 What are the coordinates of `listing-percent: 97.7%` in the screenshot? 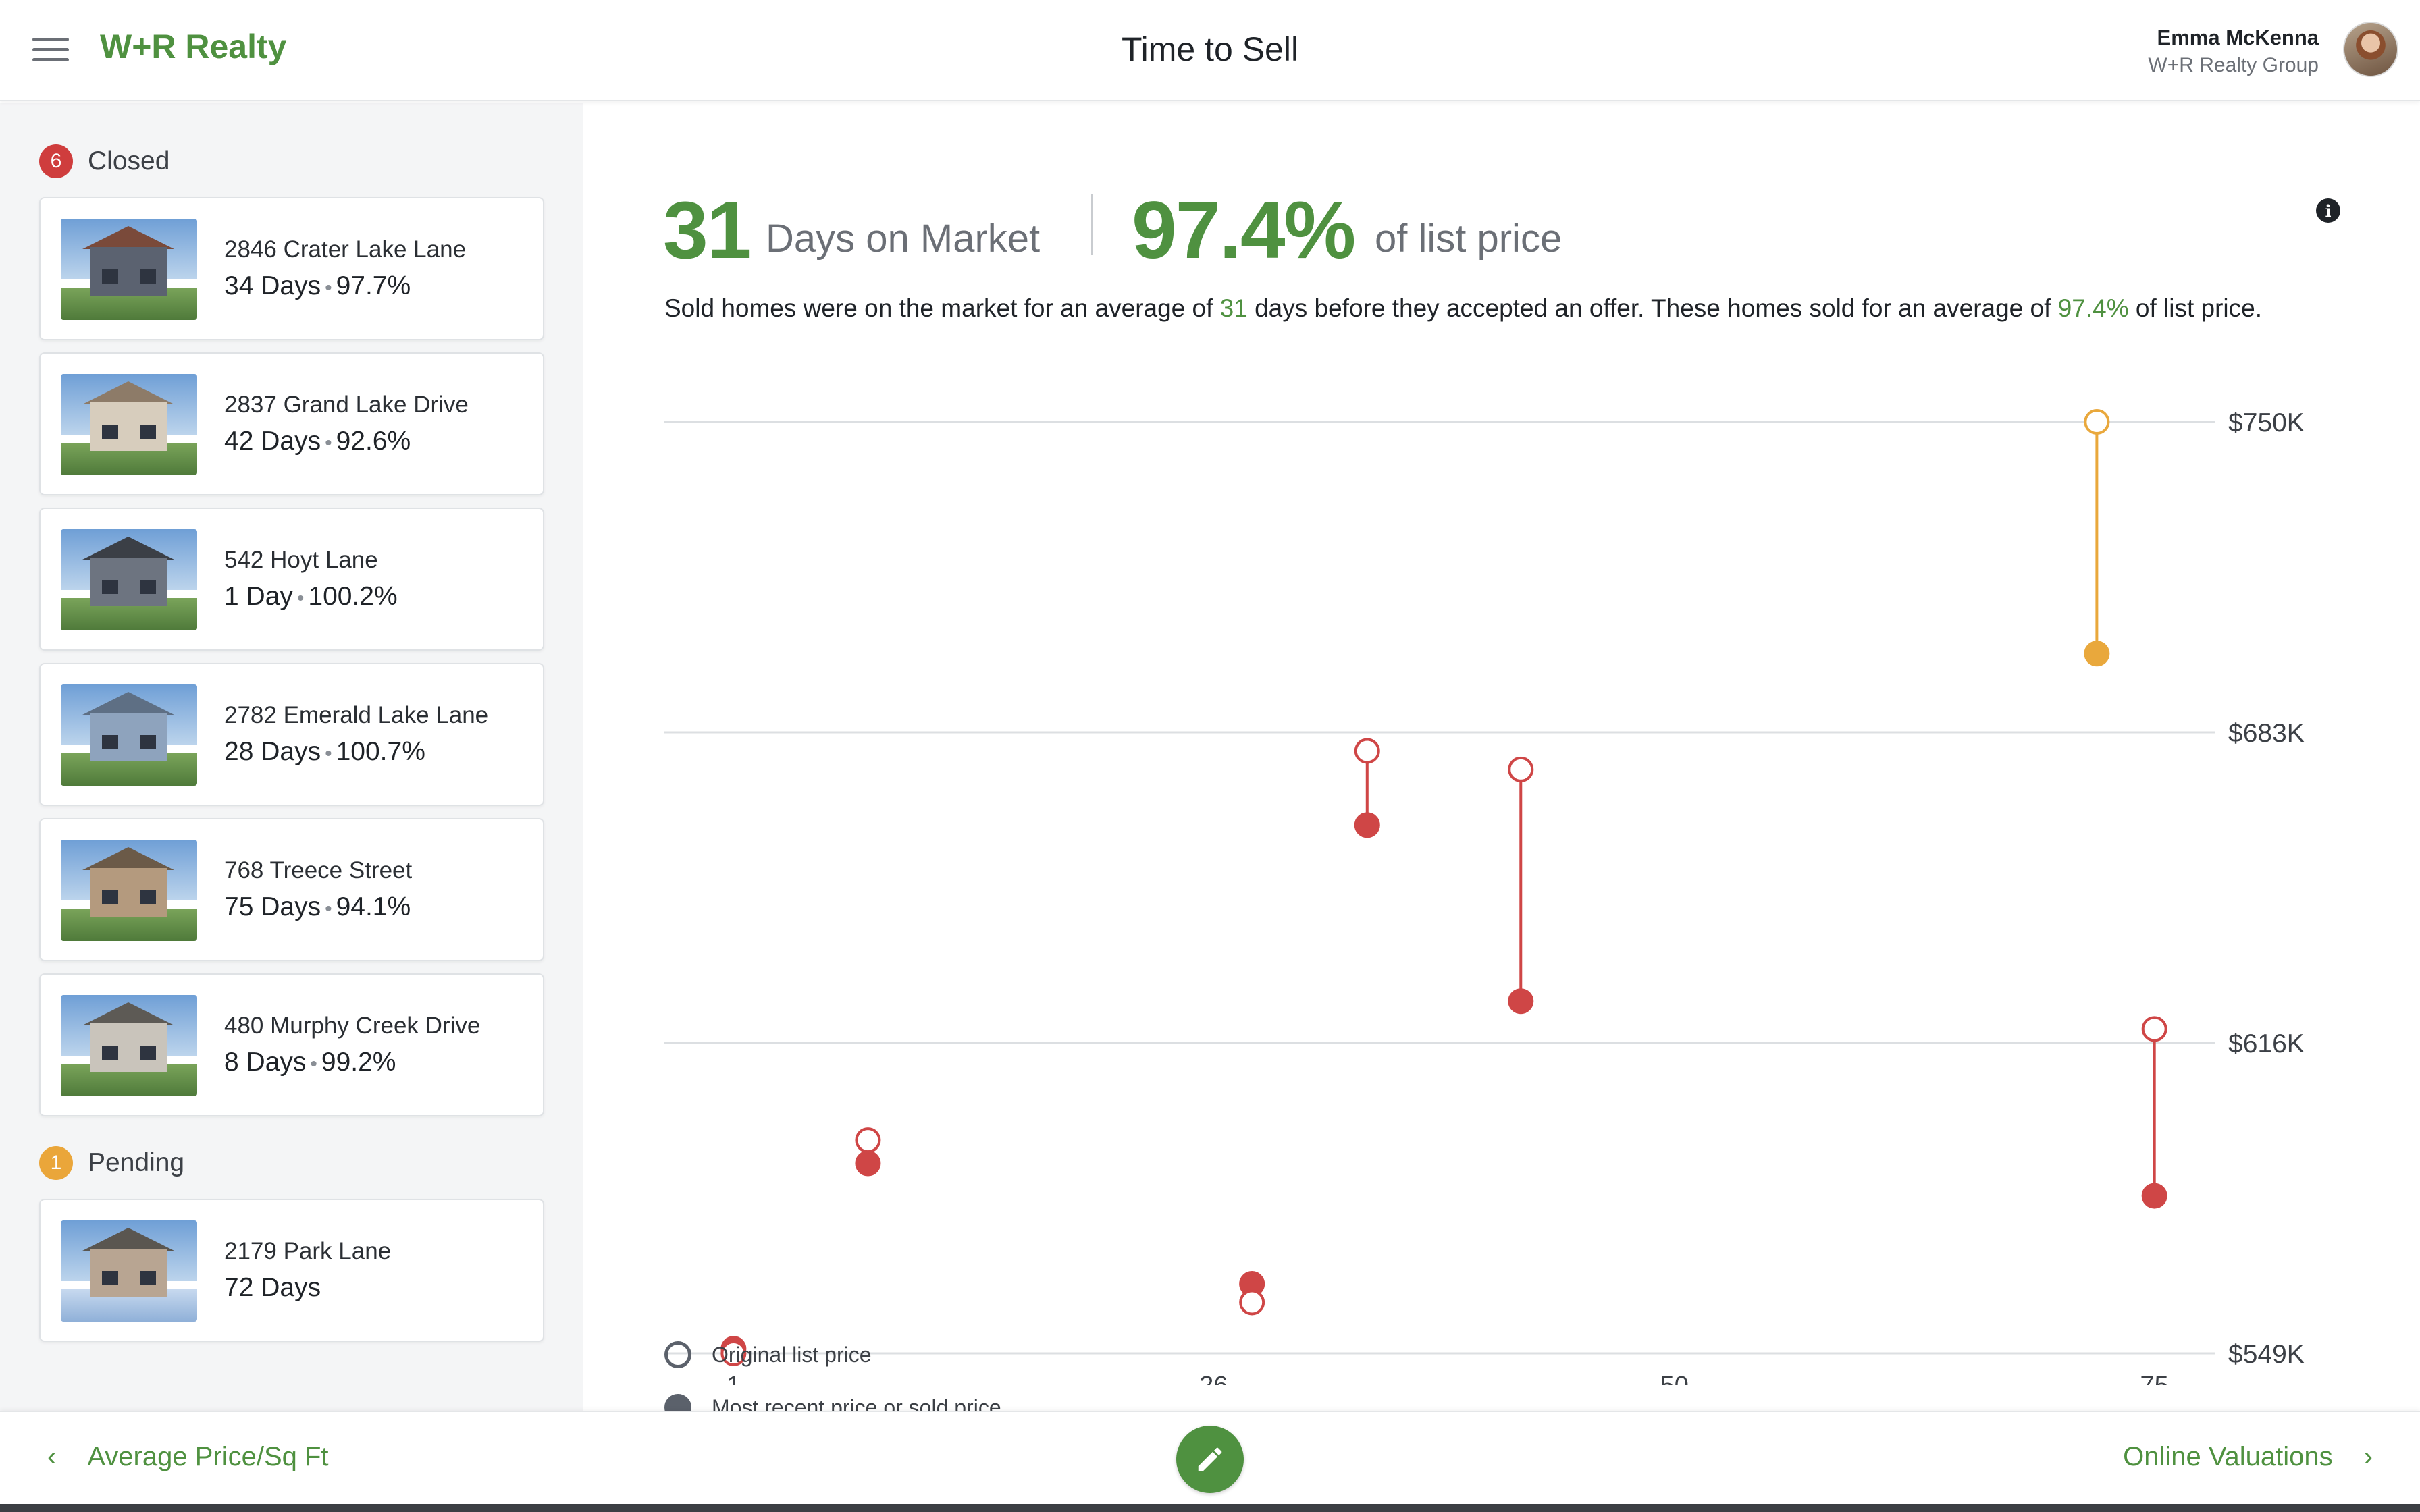 It's located at (373, 285).